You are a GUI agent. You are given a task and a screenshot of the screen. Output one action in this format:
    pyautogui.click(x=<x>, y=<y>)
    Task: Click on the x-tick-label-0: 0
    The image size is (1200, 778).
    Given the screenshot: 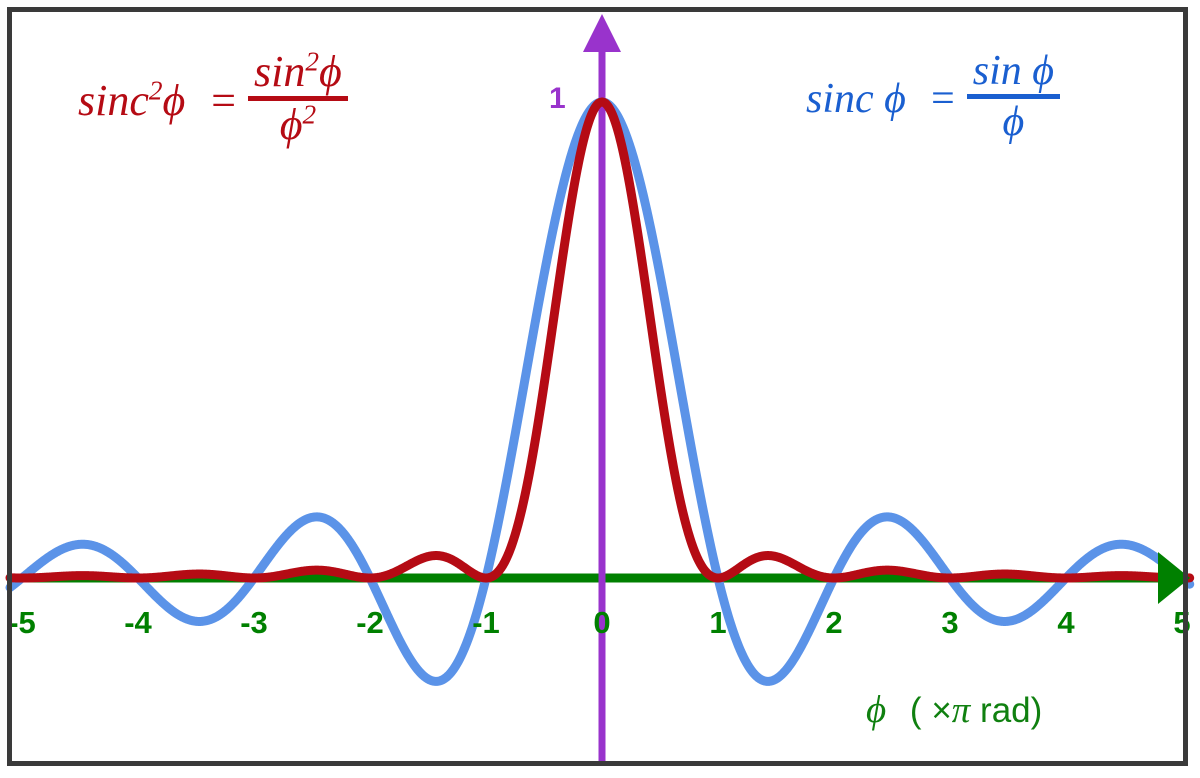 What is the action you would take?
    pyautogui.click(x=602, y=622)
    